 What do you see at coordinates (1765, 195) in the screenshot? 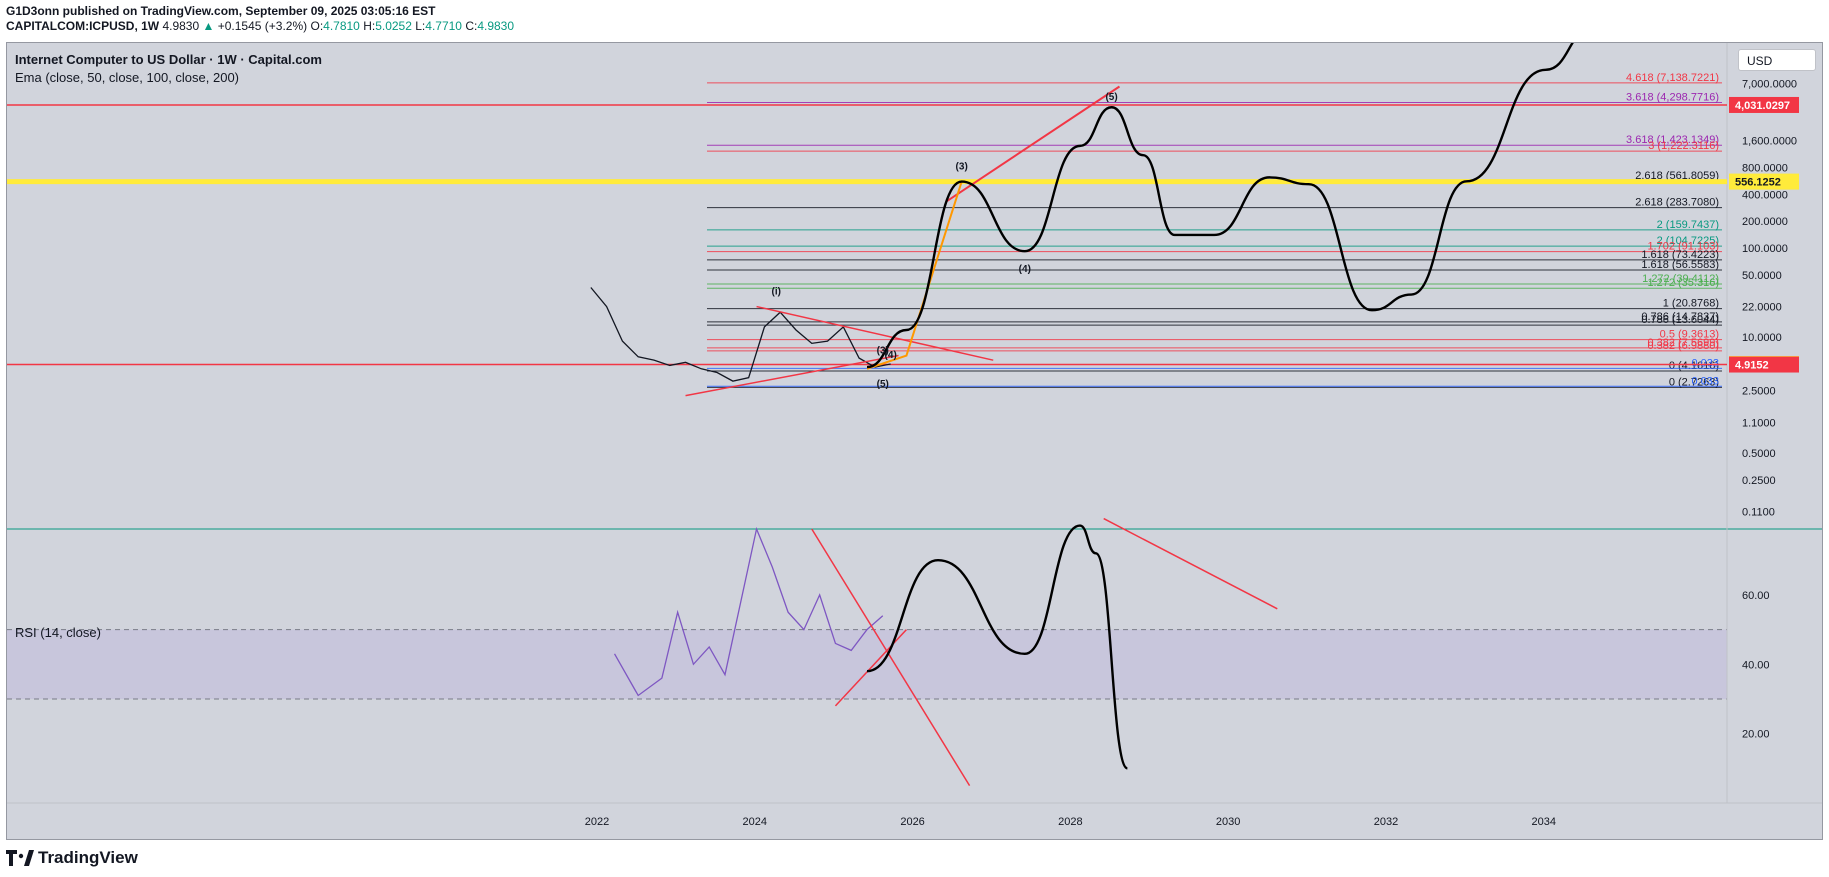
I see `price-tick-label: 400.0000` at bounding box center [1765, 195].